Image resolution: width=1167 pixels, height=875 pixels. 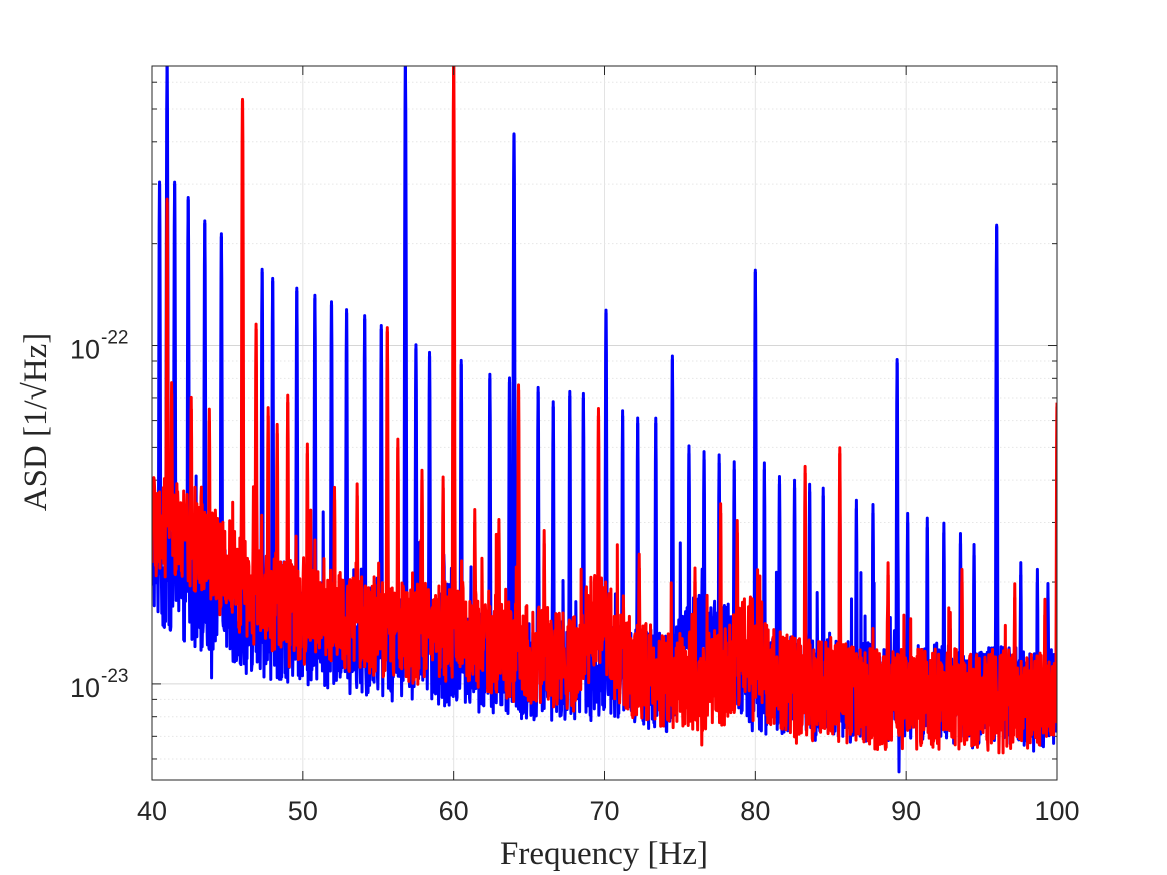 What do you see at coordinates (906, 811) in the screenshot?
I see `x-tick-label: 90` at bounding box center [906, 811].